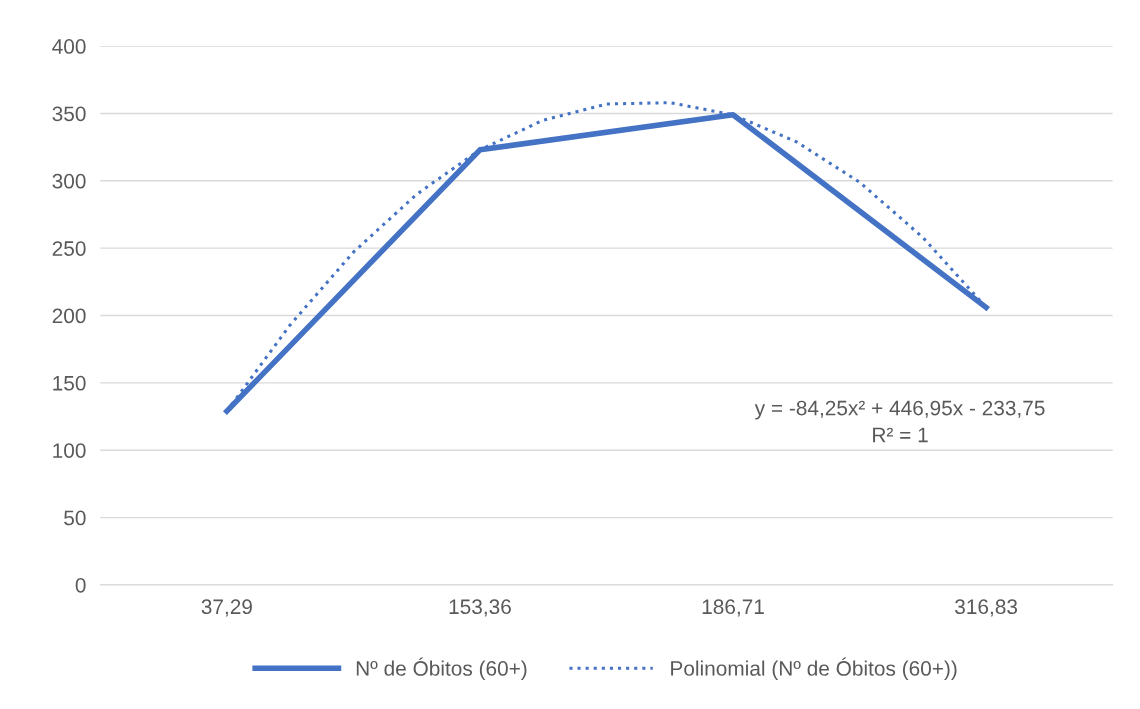 Image resolution: width=1140 pixels, height=709 pixels. What do you see at coordinates (733, 608) in the screenshot?
I see `x-tick-label: 186,71` at bounding box center [733, 608].